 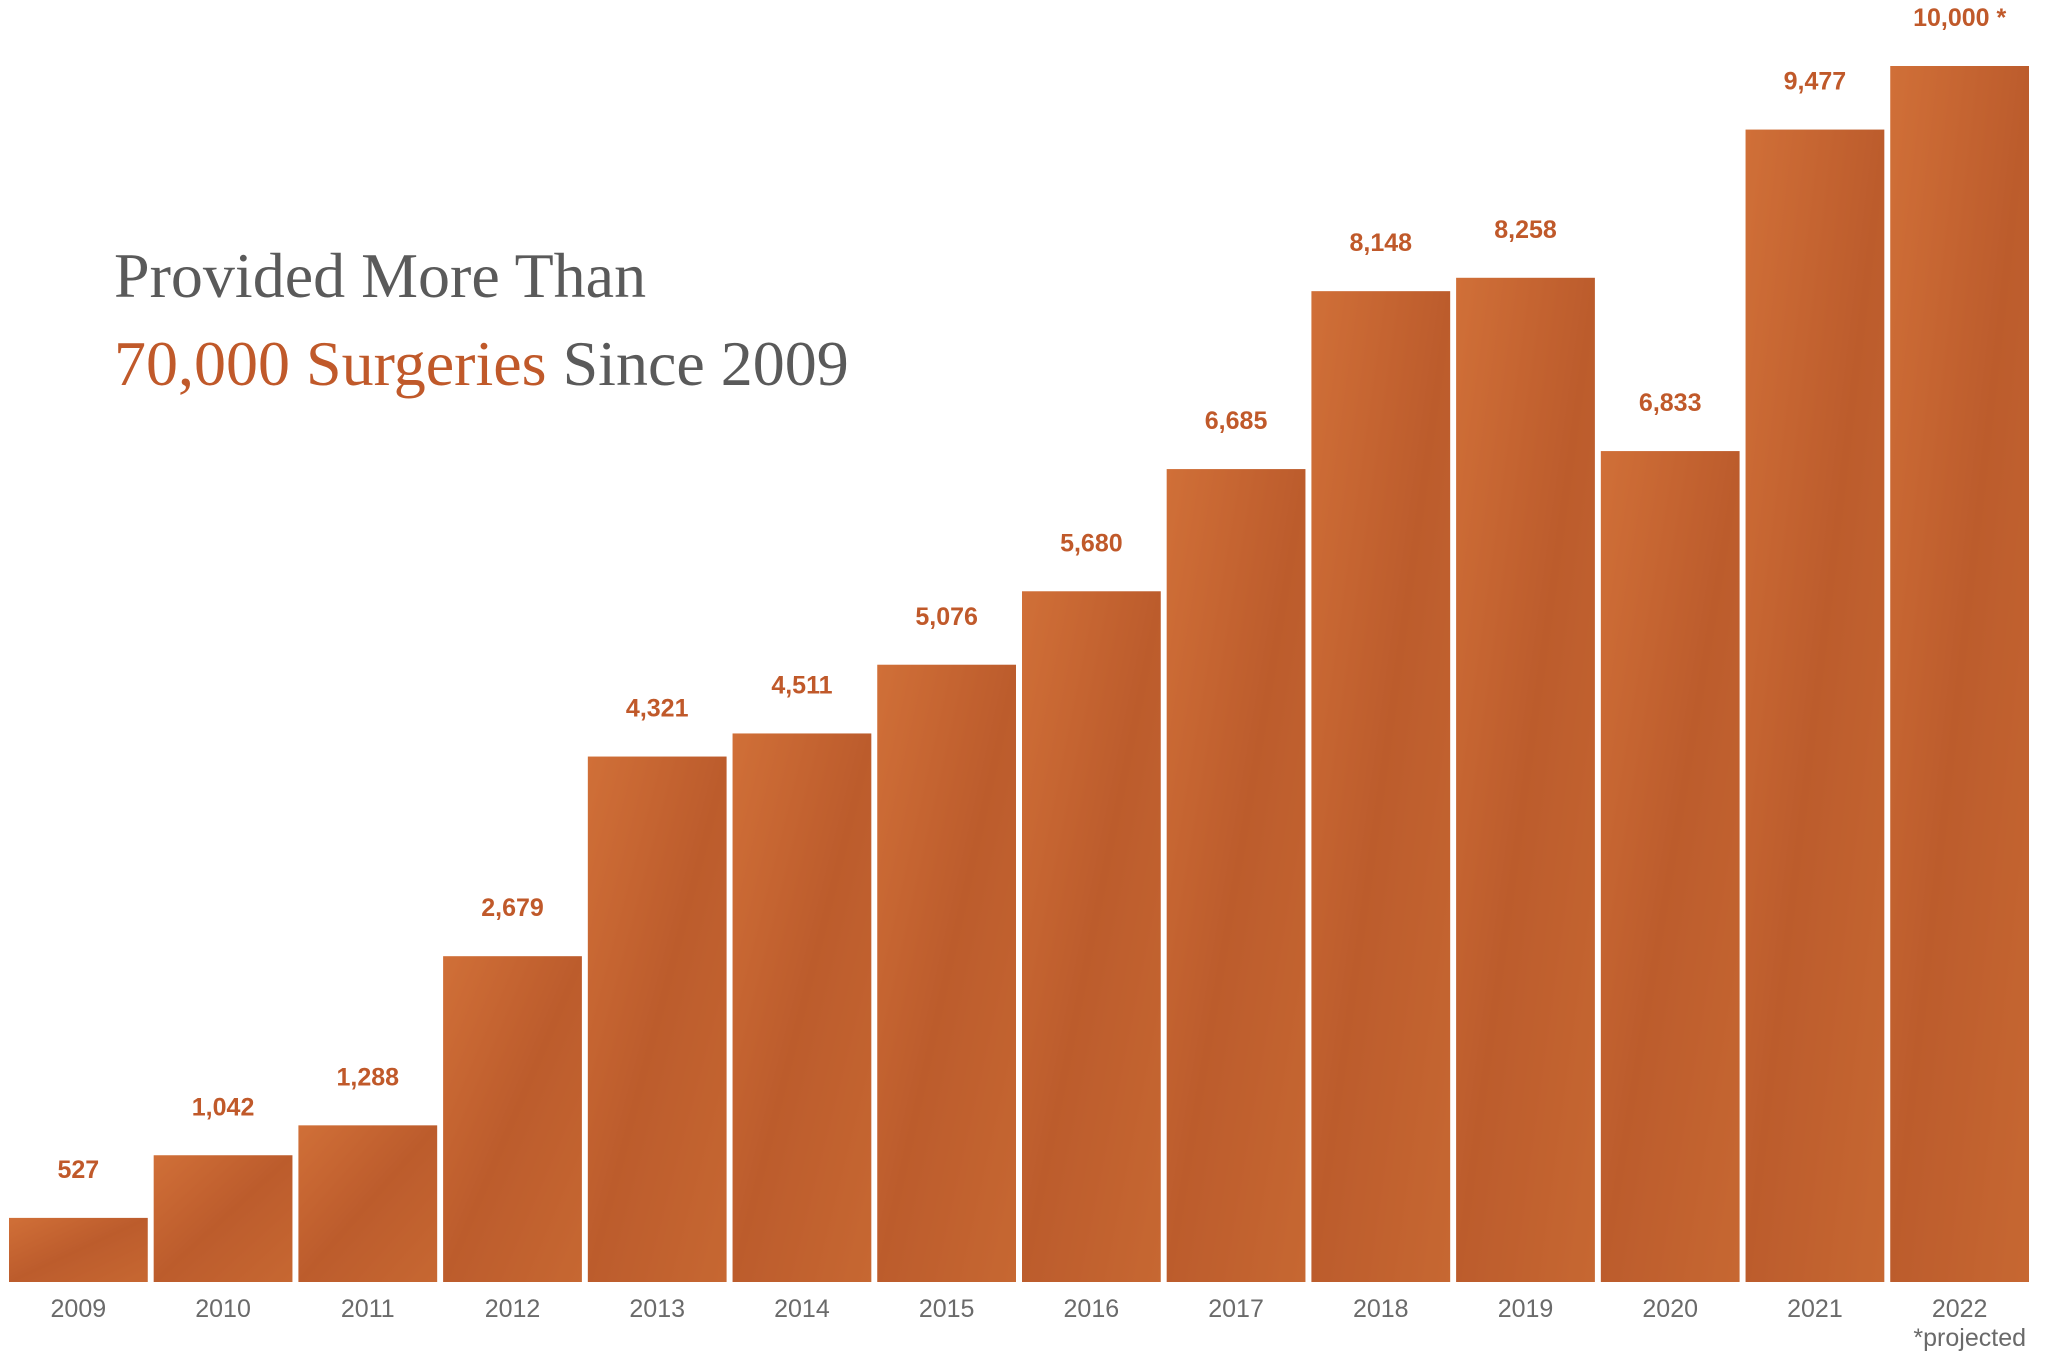 I want to click on value-label: 4,321, so click(x=657, y=709).